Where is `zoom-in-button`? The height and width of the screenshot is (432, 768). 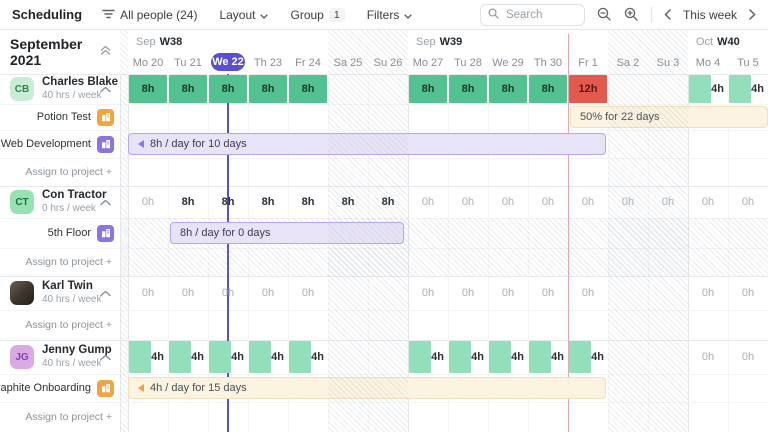 zoom-in-button is located at coordinates (631, 14).